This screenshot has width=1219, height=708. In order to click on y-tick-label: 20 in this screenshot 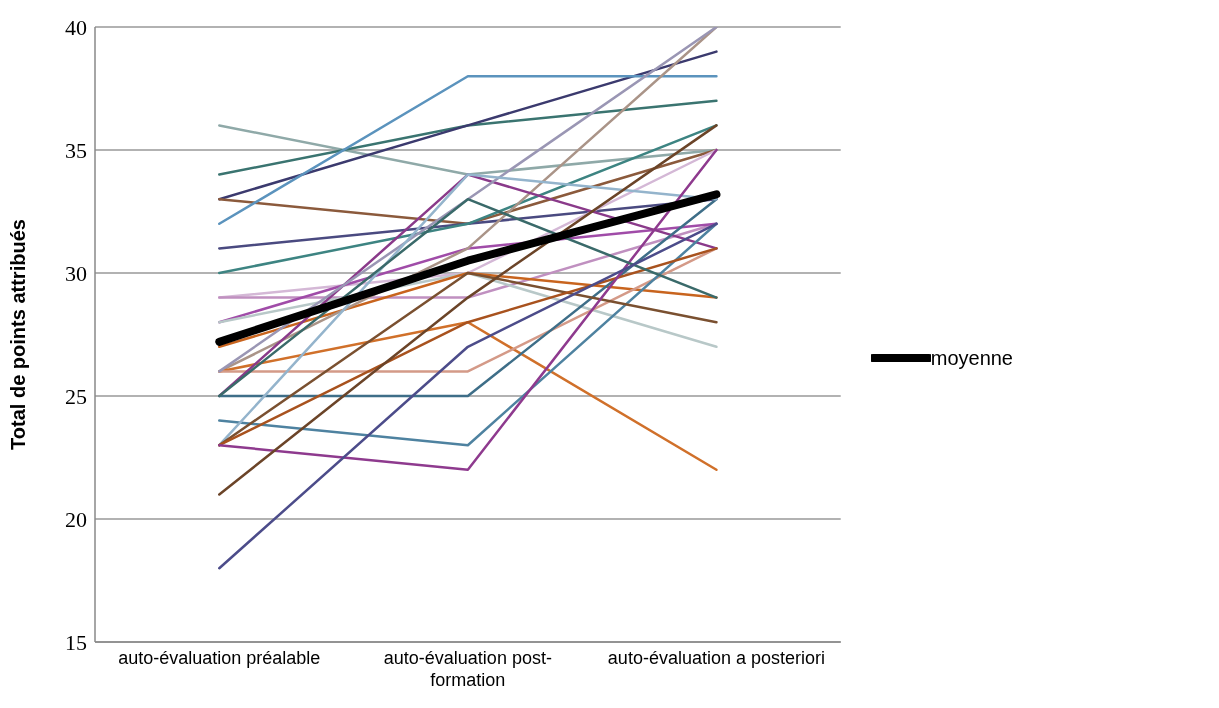, I will do `click(76, 519)`.